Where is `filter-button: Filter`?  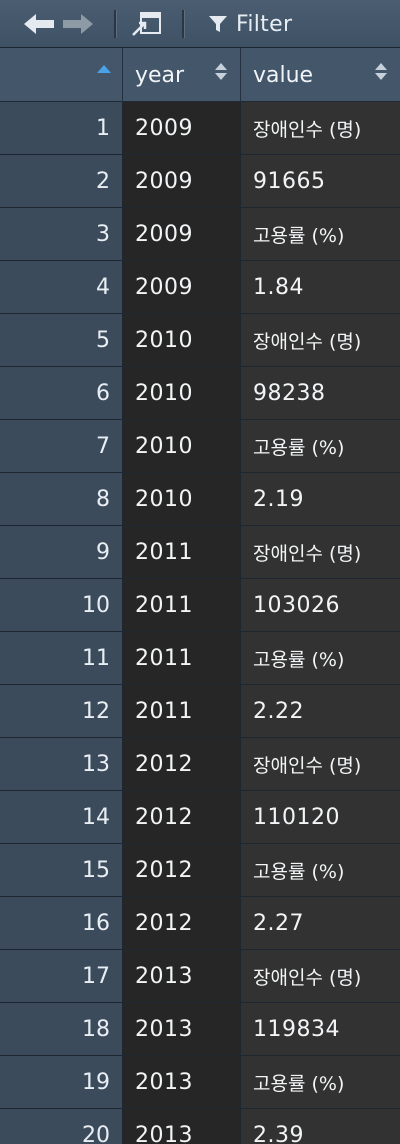
filter-button: Filter is located at coordinates (263, 24).